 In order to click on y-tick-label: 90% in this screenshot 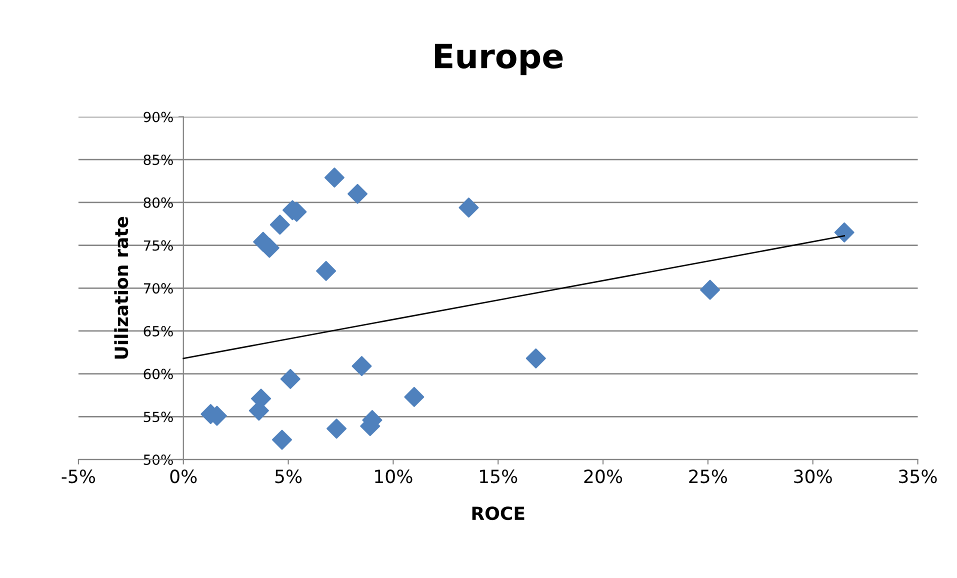, I will do `click(158, 117)`.